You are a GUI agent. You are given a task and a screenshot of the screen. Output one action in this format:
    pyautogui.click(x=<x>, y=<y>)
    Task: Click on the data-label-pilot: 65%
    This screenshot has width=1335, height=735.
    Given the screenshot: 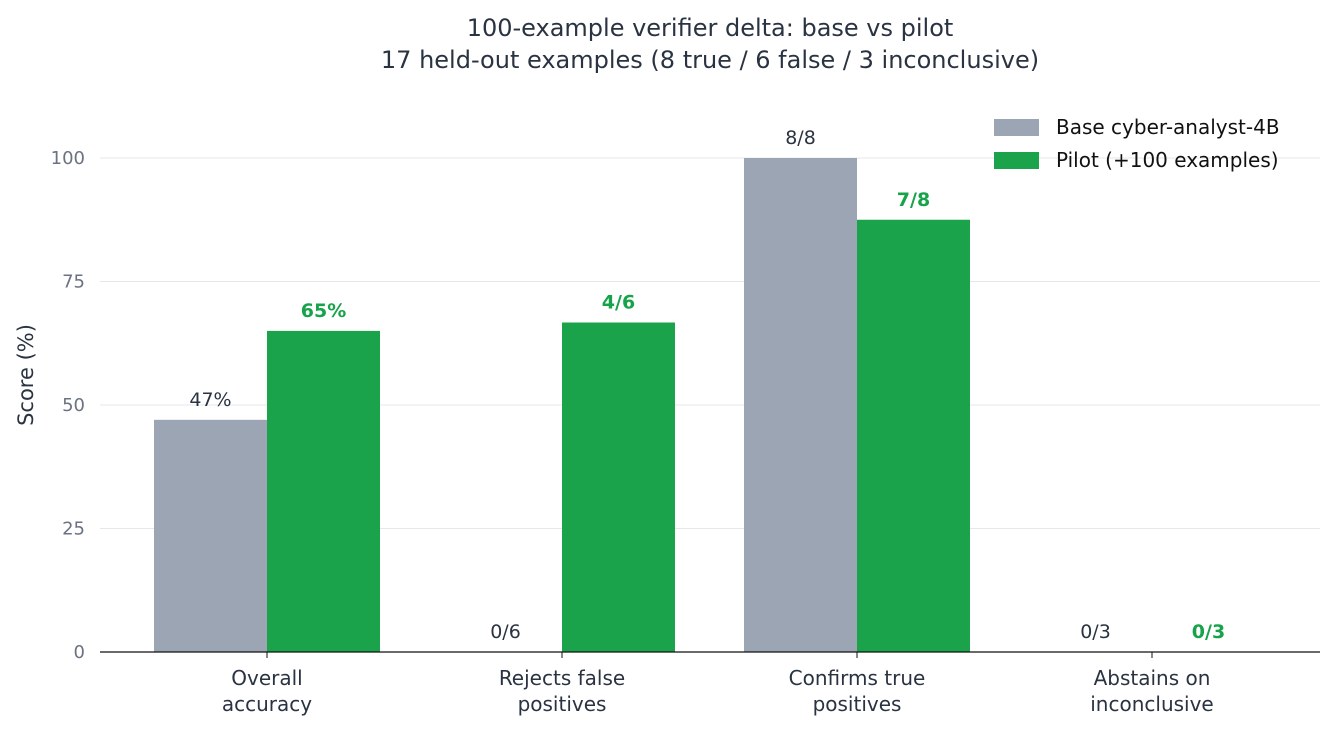 What is the action you would take?
    pyautogui.click(x=323, y=311)
    